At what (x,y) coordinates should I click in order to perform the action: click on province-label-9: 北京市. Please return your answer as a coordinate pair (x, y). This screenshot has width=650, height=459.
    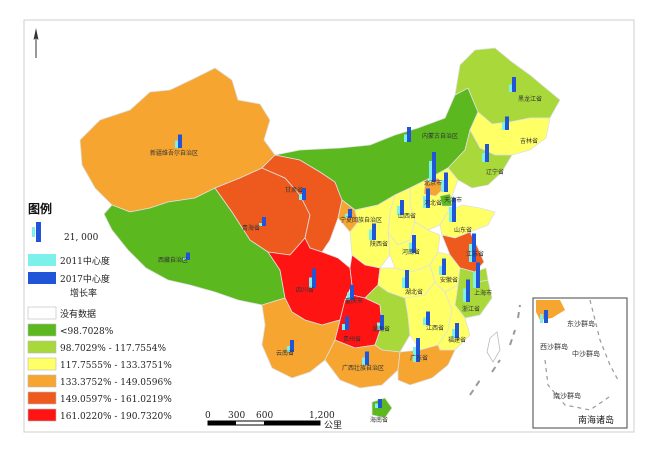
    Looking at the image, I should click on (433, 183).